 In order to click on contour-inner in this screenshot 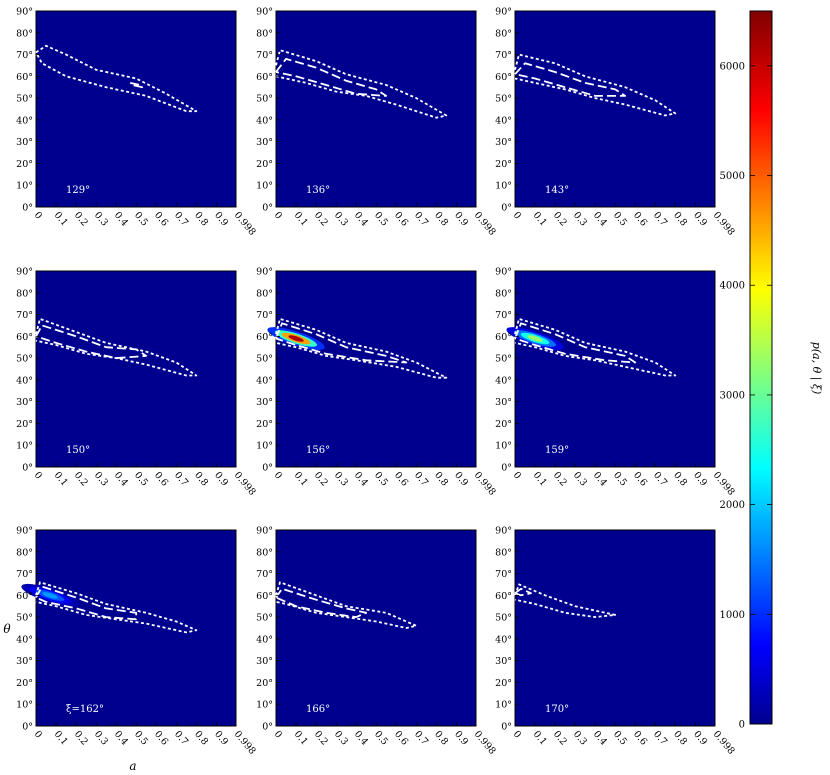, I will do `click(321, 602)`.